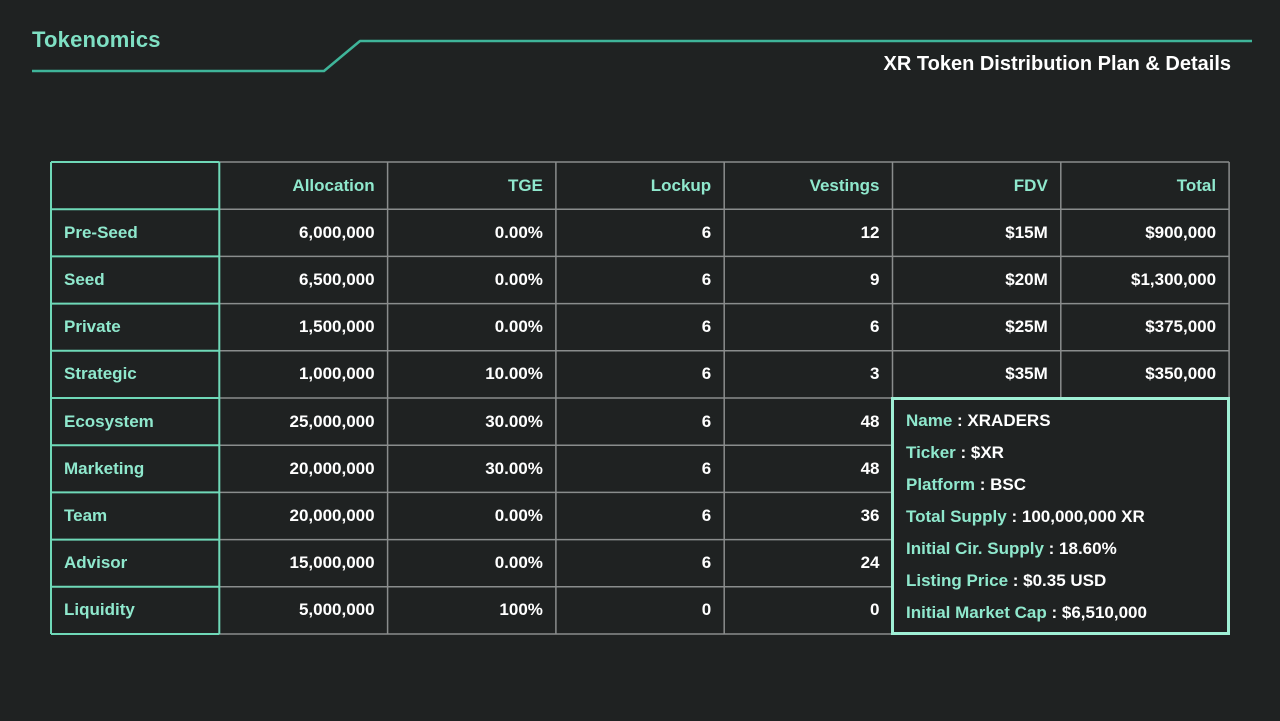 The image size is (1280, 721). Describe the element at coordinates (336, 610) in the screenshot. I see `cell-allocation: 5,000,000` at that location.